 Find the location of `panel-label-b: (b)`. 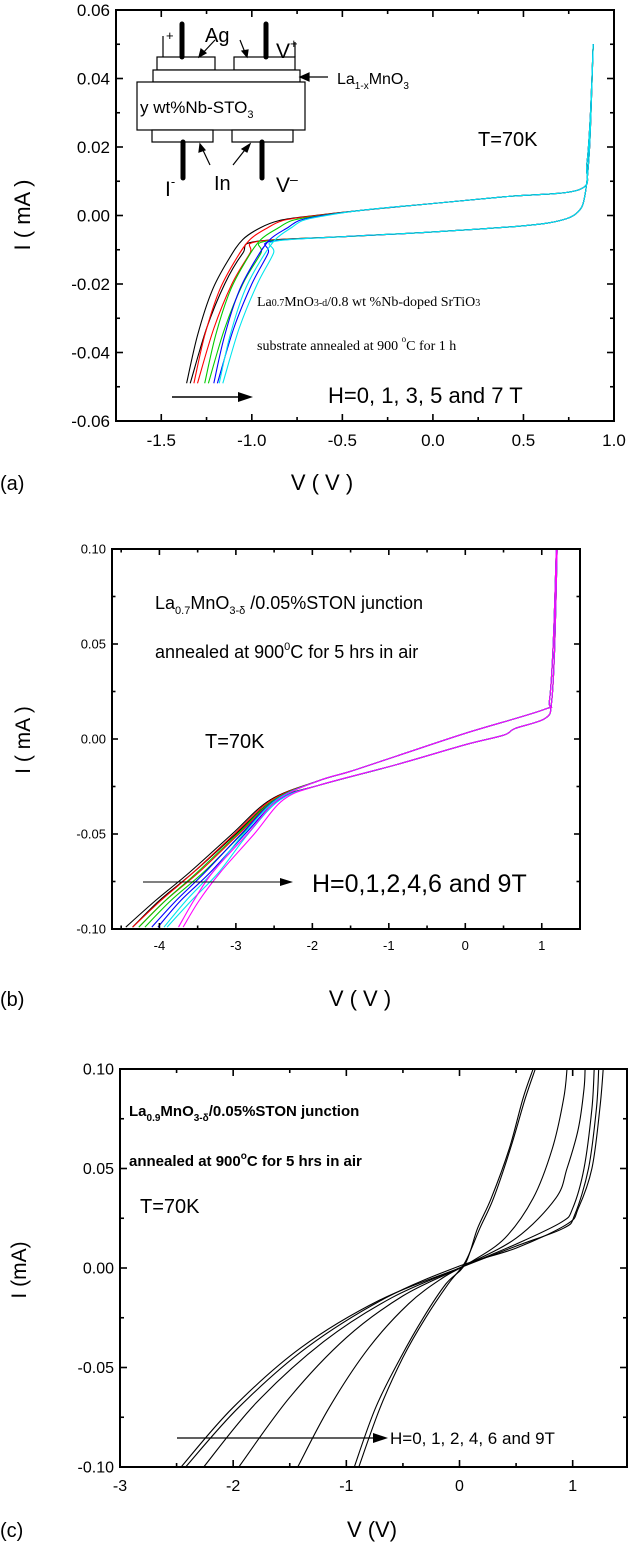

panel-label-b: (b) is located at coordinates (12, 1000).